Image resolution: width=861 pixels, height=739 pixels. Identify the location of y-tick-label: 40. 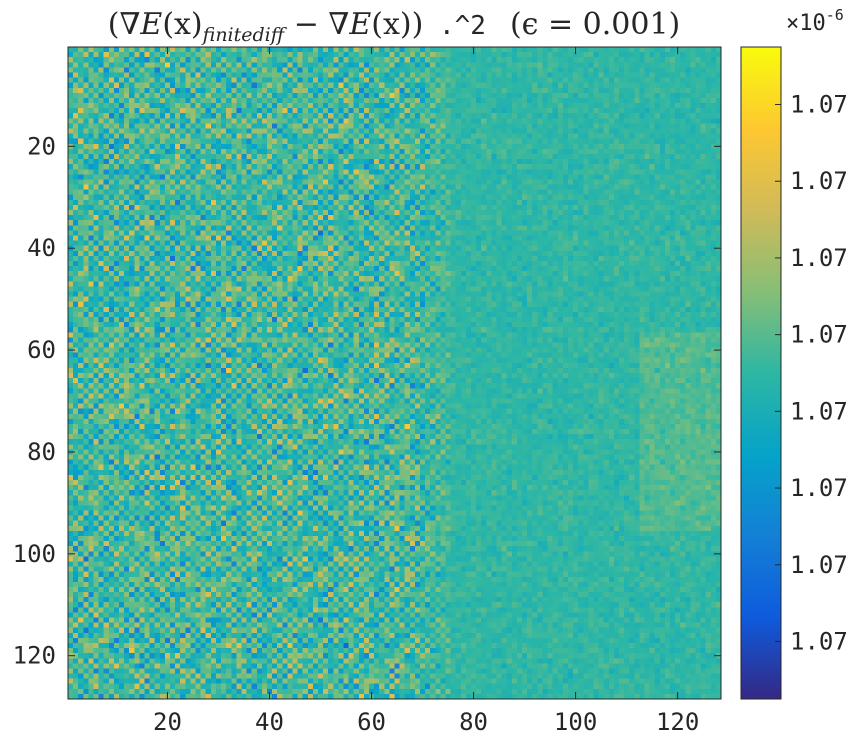
(41, 248).